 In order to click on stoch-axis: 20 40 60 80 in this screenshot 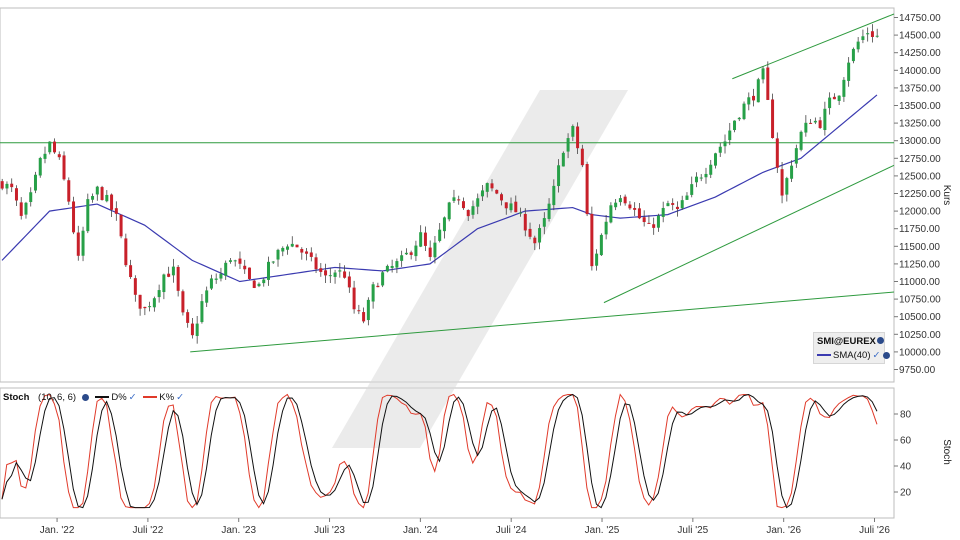, I will do `click(903, 454)`.